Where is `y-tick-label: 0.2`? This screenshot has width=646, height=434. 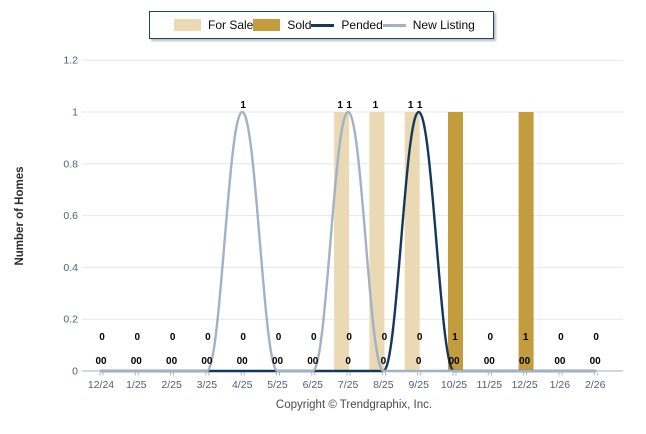
y-tick-label: 0.2 is located at coordinates (70, 320).